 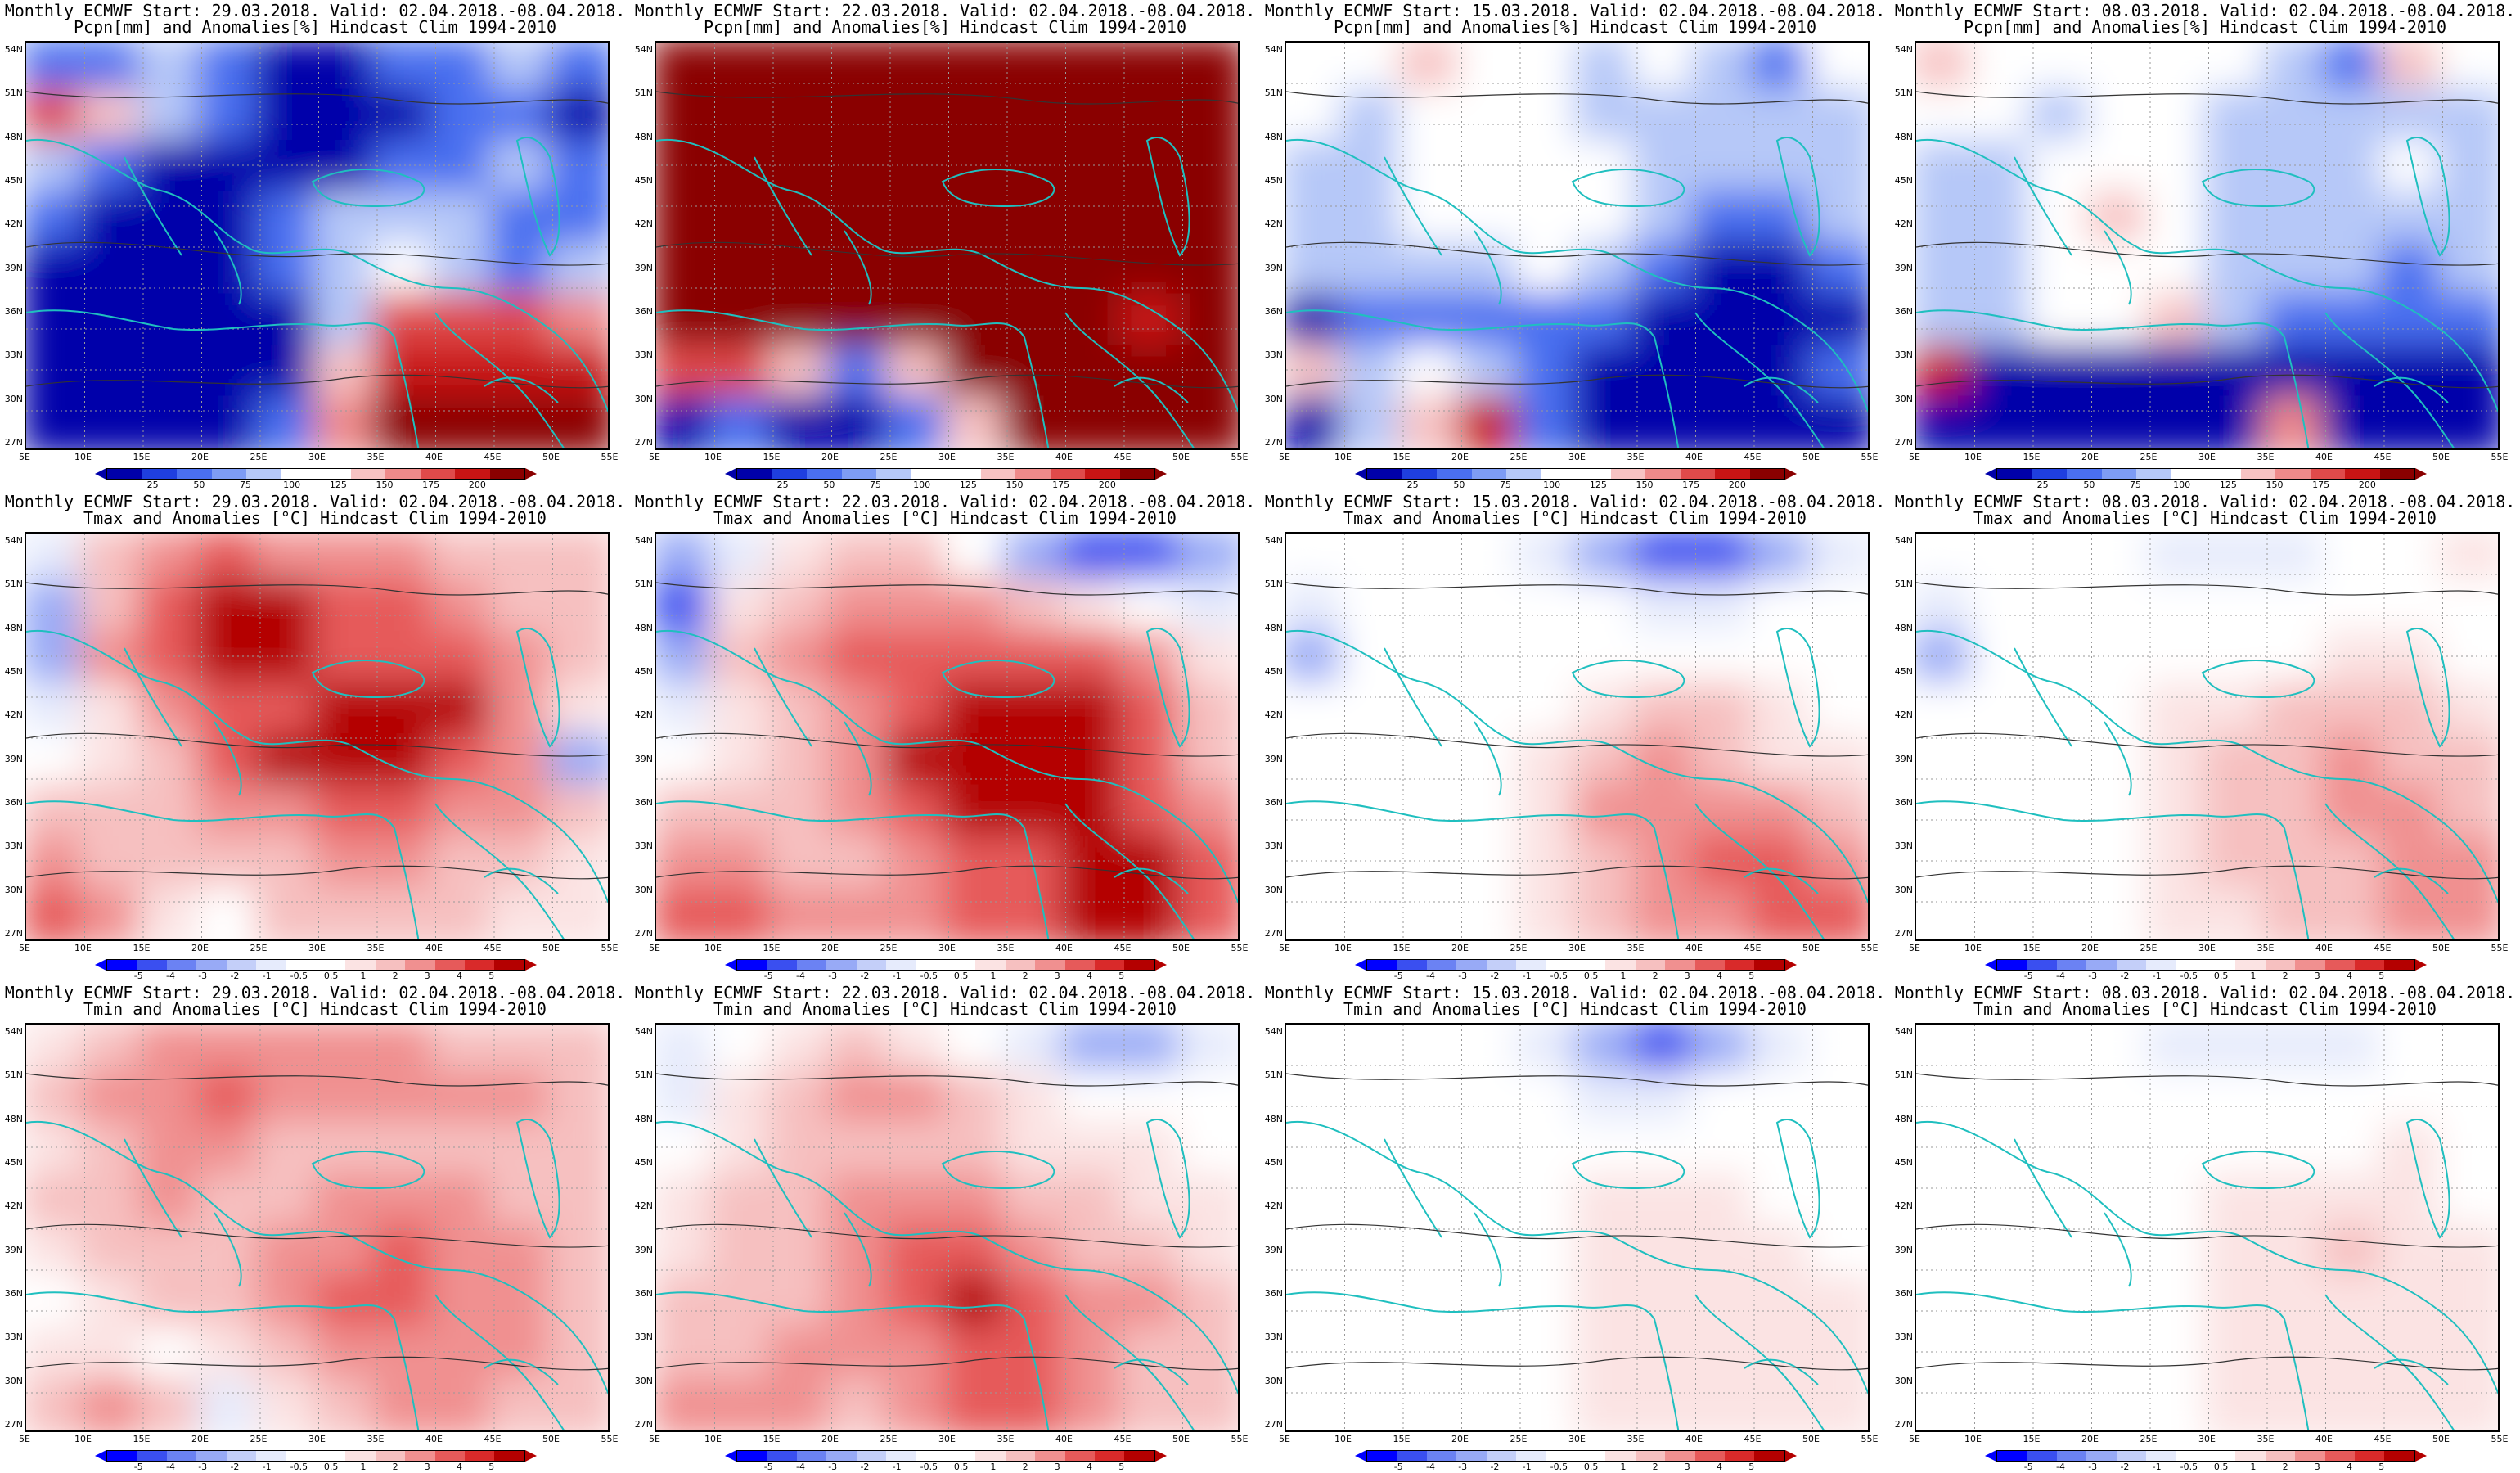 What do you see at coordinates (228, 759) in the screenshot?
I see `coastline` at bounding box center [228, 759].